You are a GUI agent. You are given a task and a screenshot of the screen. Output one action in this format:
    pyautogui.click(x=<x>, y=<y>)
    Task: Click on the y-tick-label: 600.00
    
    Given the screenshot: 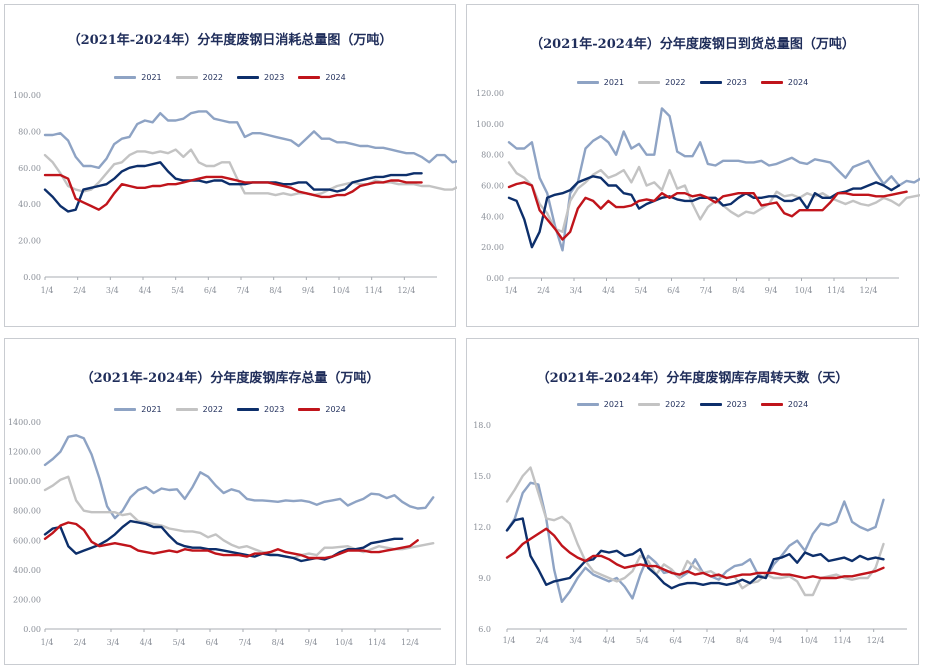 What is the action you would take?
    pyautogui.click(x=27, y=540)
    